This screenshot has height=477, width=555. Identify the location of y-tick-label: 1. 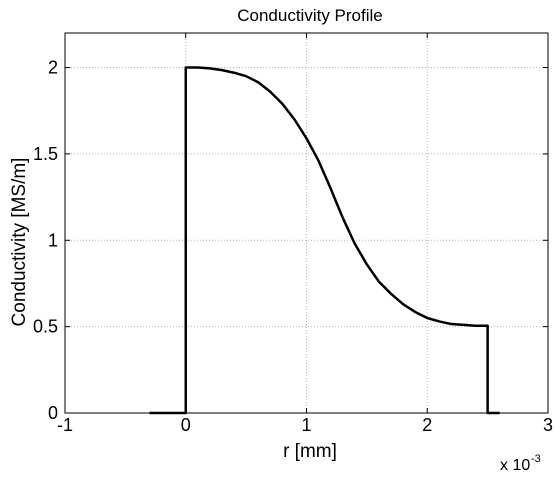
(53, 240).